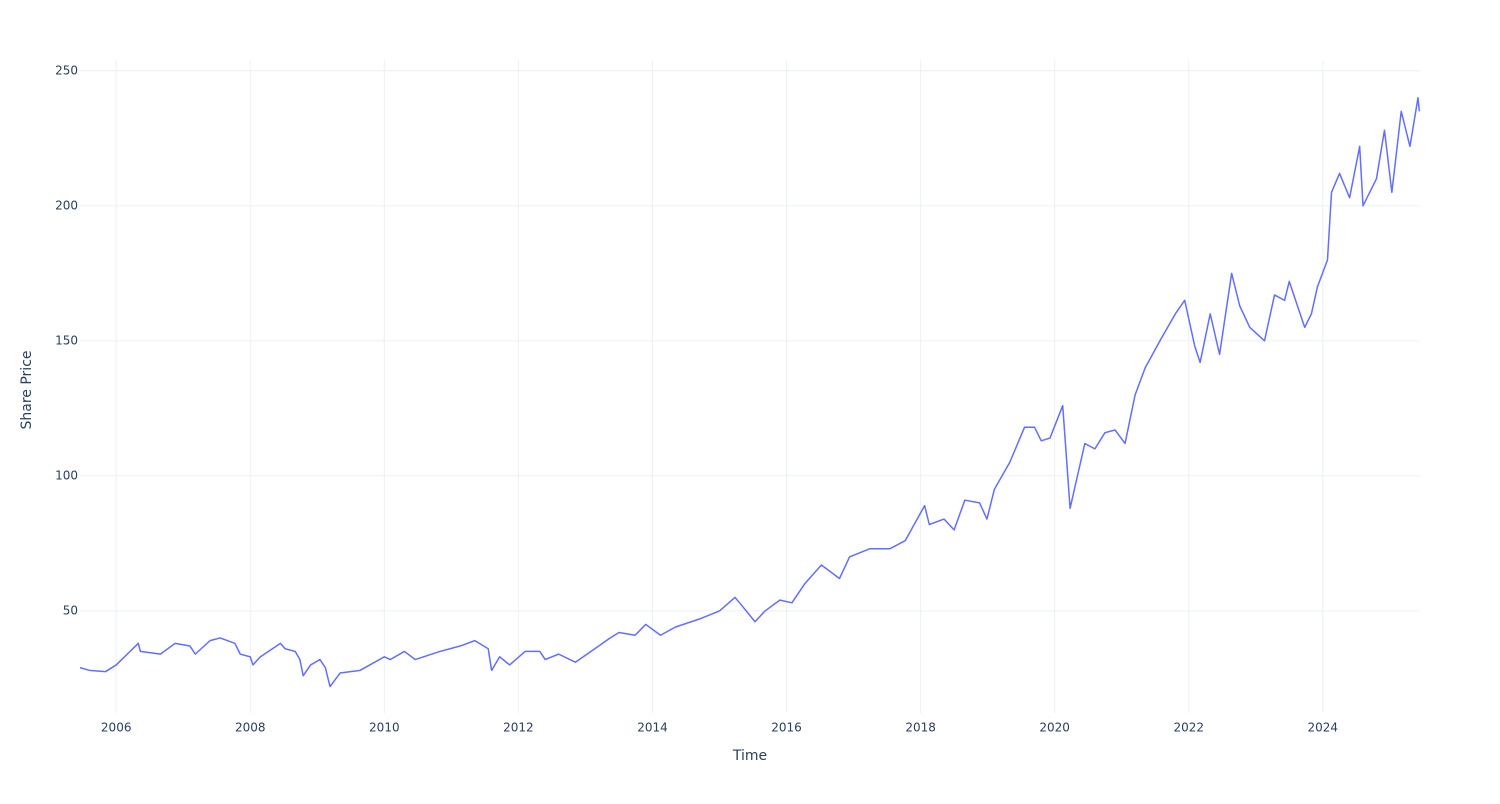 Image resolution: width=1500 pixels, height=804 pixels. I want to click on x-tick-label: 2020, so click(1054, 728).